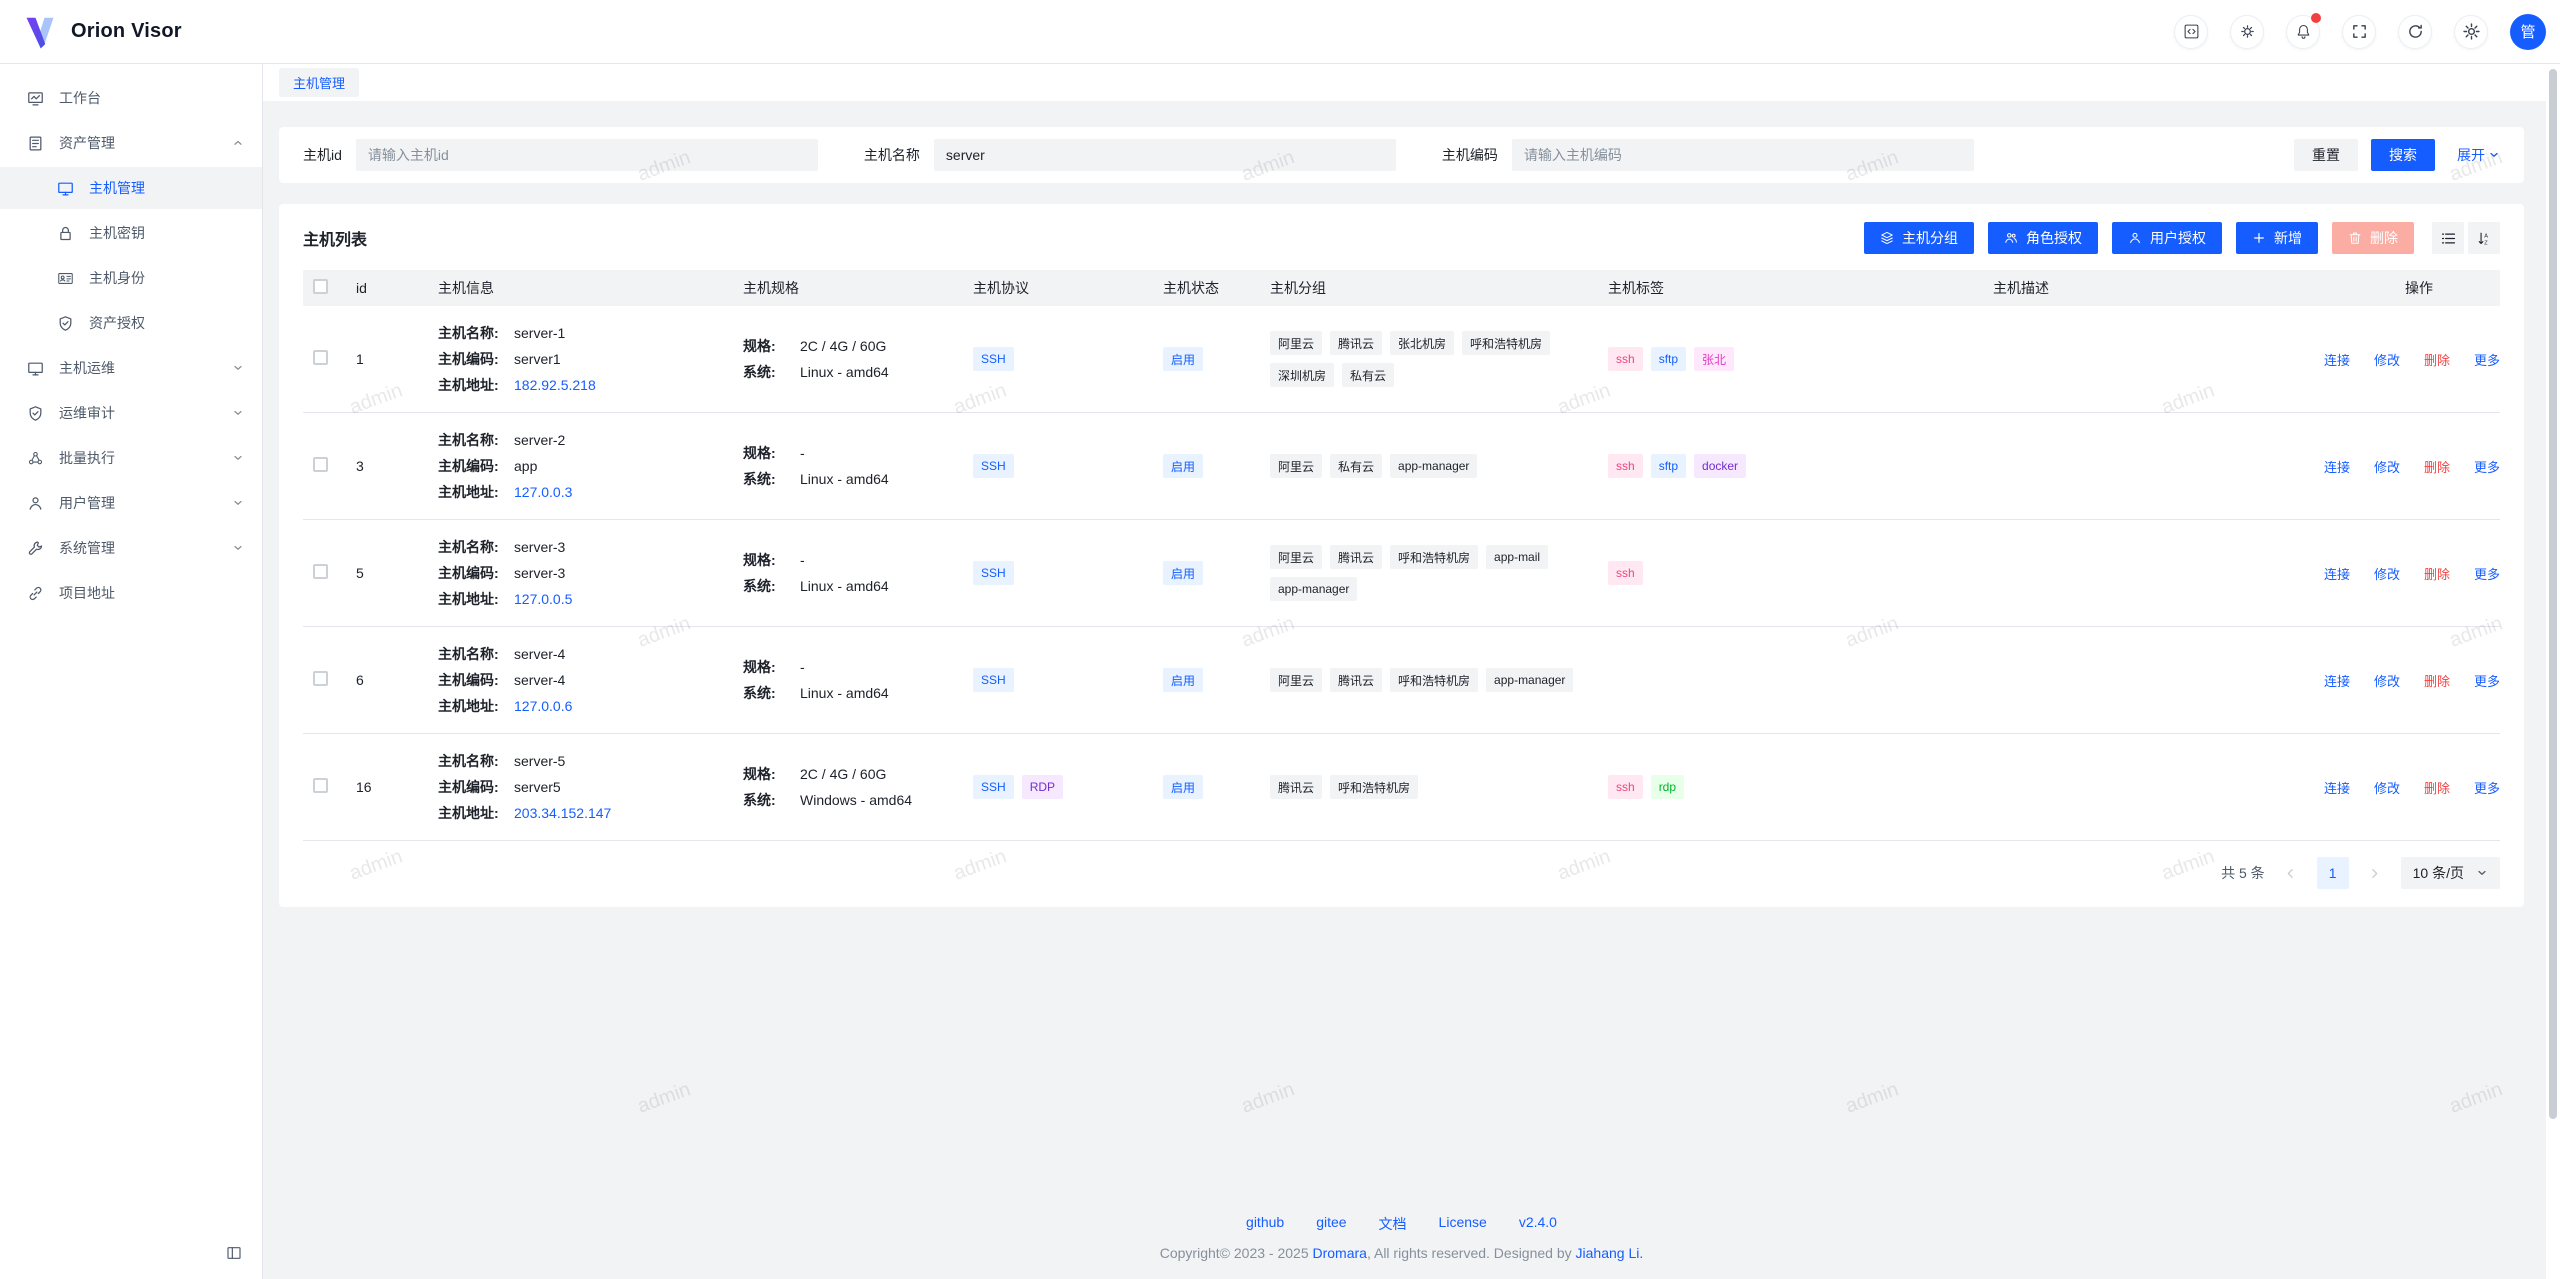 Image resolution: width=2560 pixels, height=1279 pixels. I want to click on column-header: 主机规格, so click(771, 288).